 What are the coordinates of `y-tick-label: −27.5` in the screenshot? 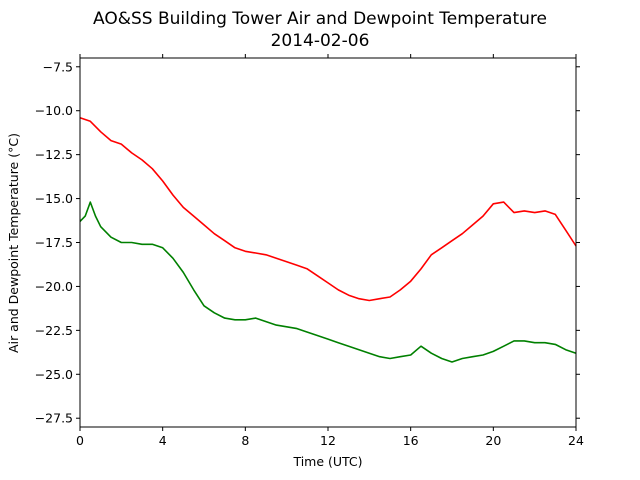 It's located at (54, 418).